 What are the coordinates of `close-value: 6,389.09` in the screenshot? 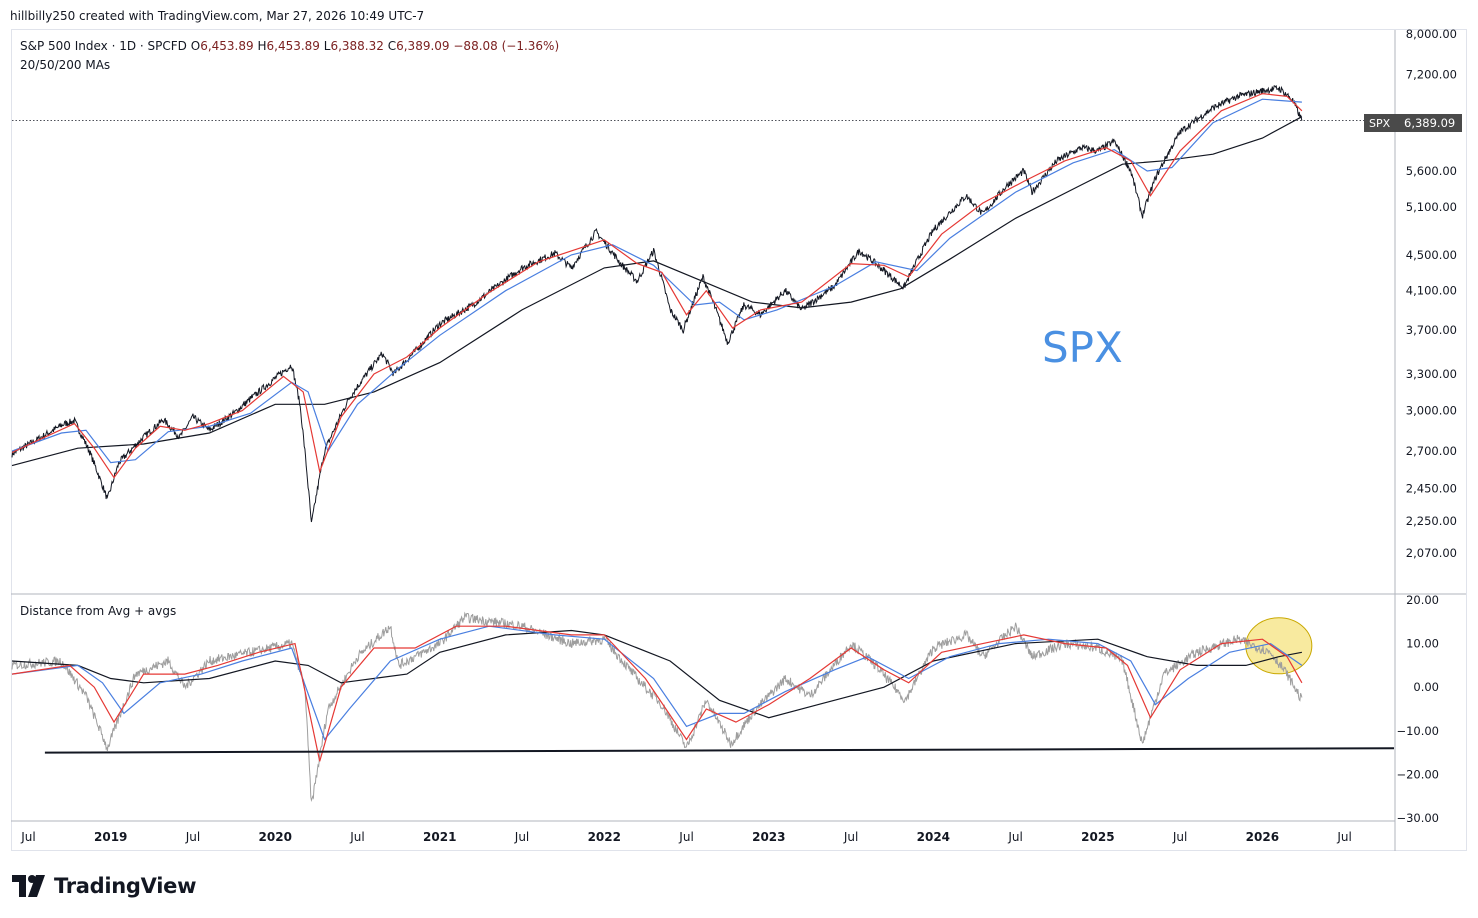 It's located at (423, 46).